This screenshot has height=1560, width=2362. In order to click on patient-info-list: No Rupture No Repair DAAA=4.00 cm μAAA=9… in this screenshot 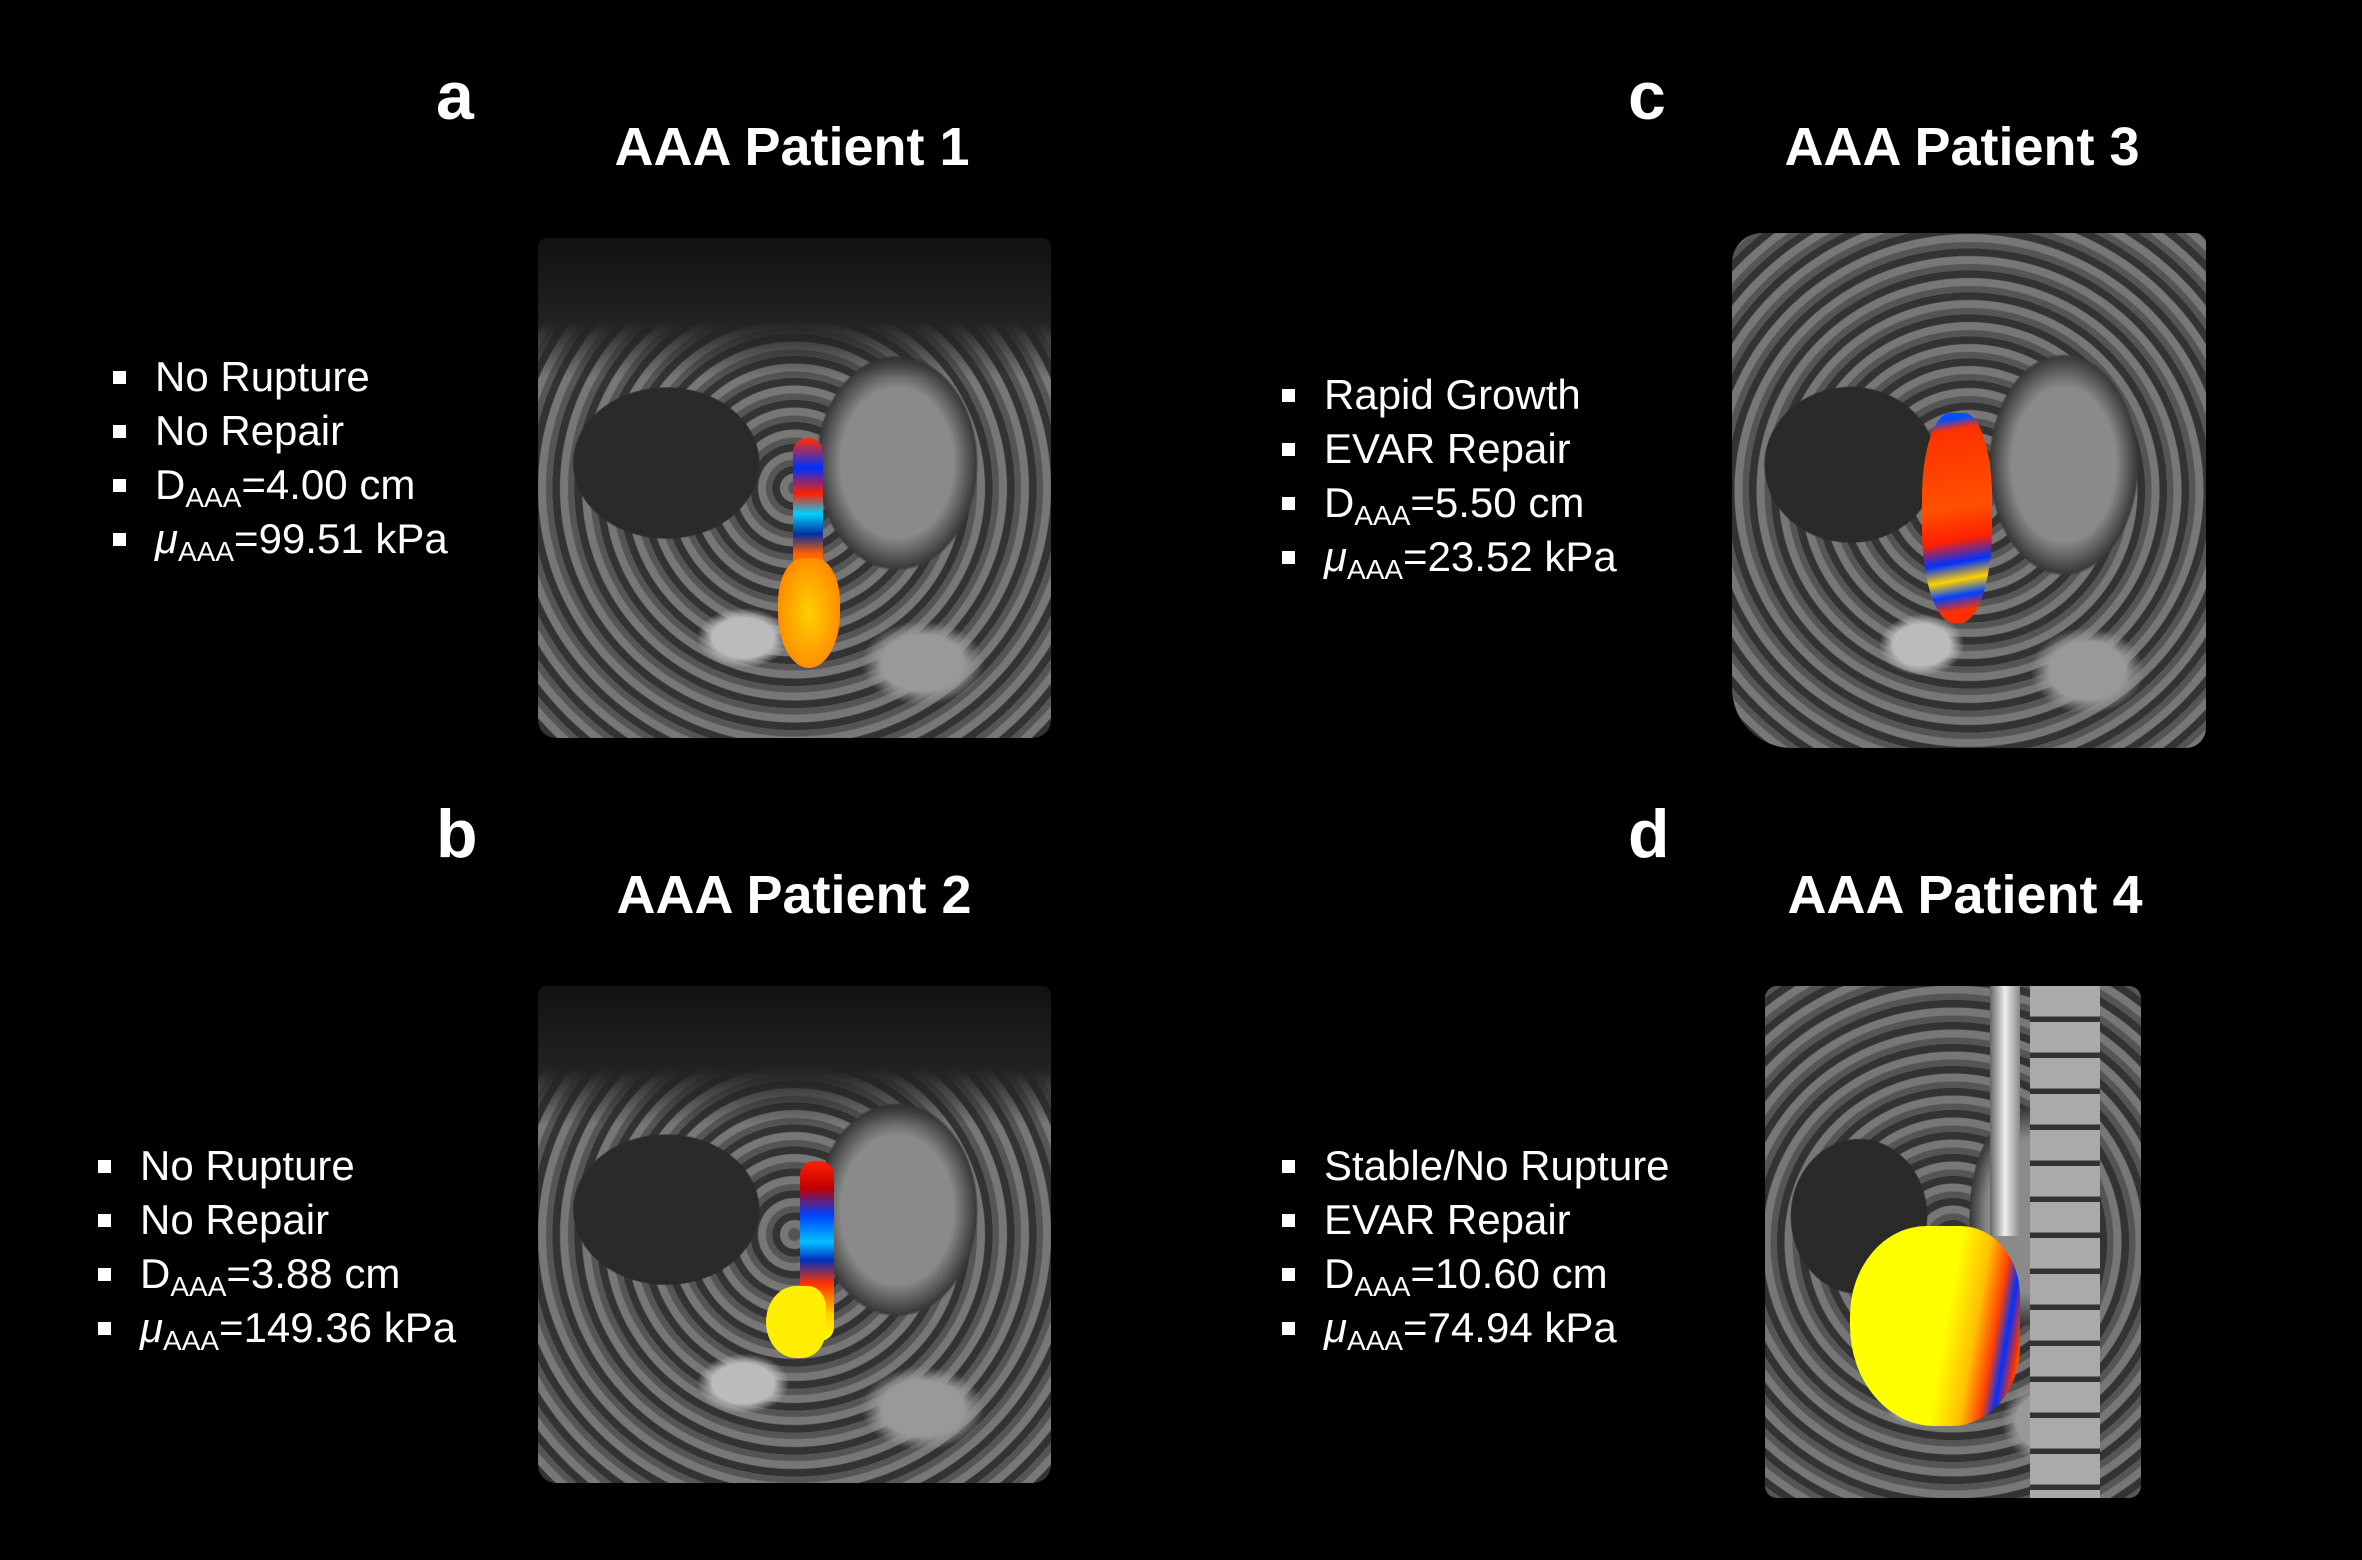, I will do `click(280, 458)`.